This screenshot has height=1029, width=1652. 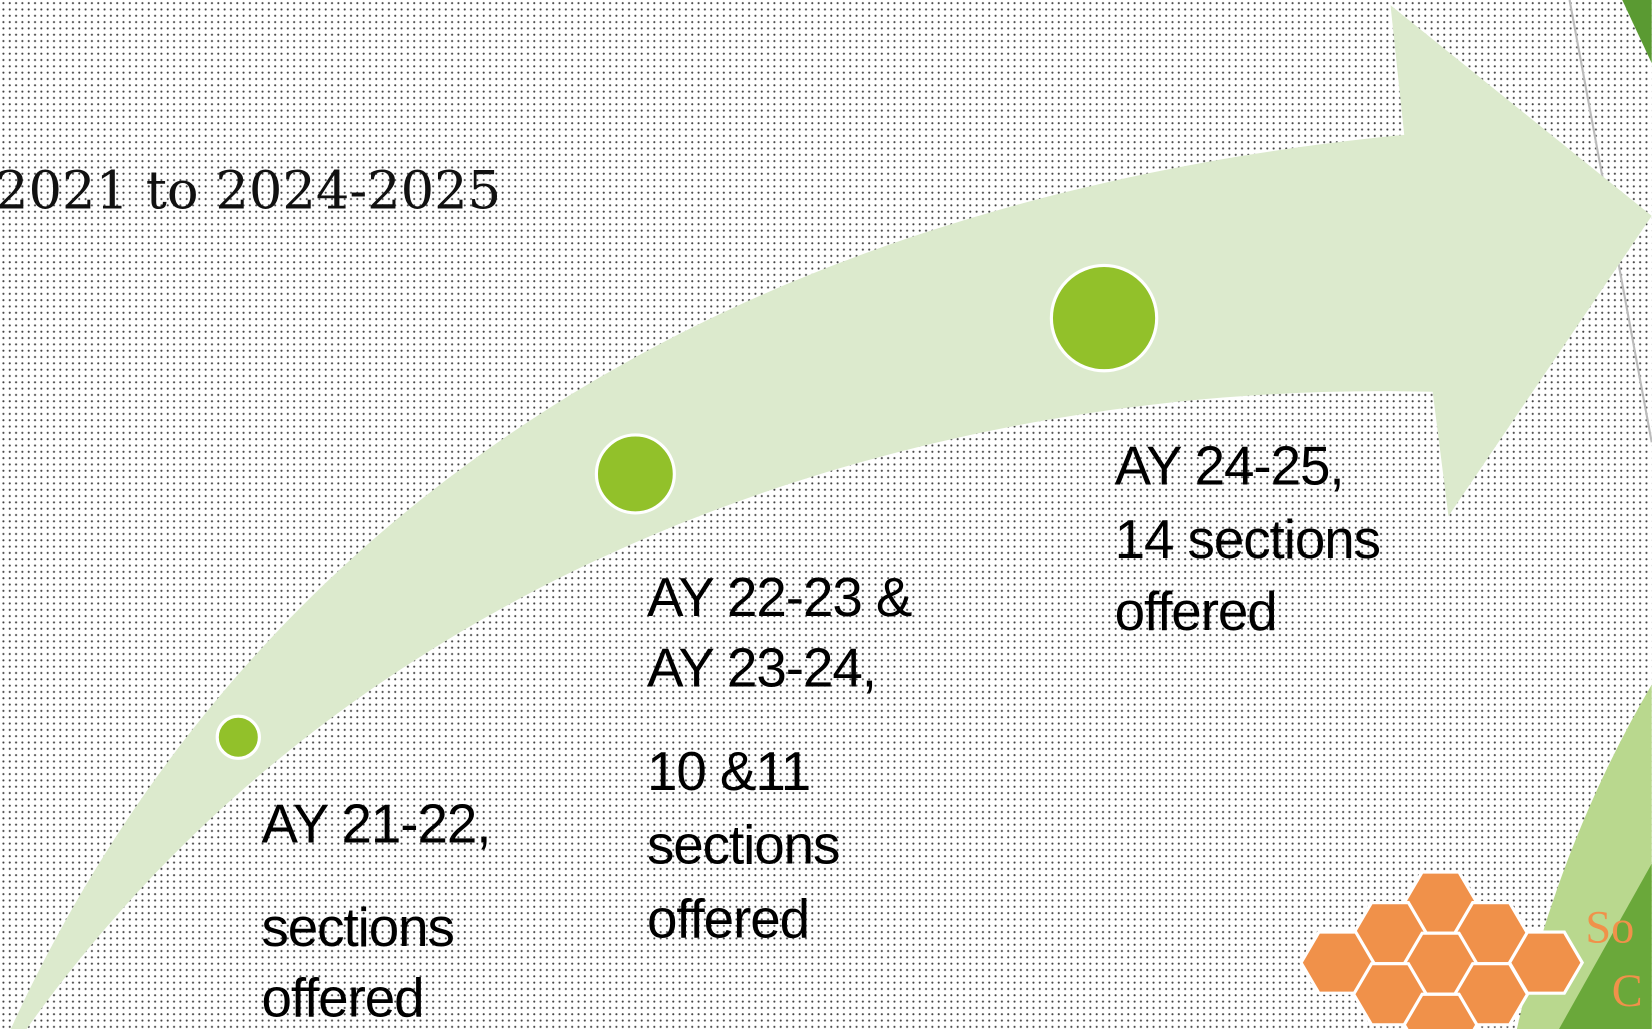 What do you see at coordinates (1247, 539) in the screenshot?
I see `milestone-text: 14 sections` at bounding box center [1247, 539].